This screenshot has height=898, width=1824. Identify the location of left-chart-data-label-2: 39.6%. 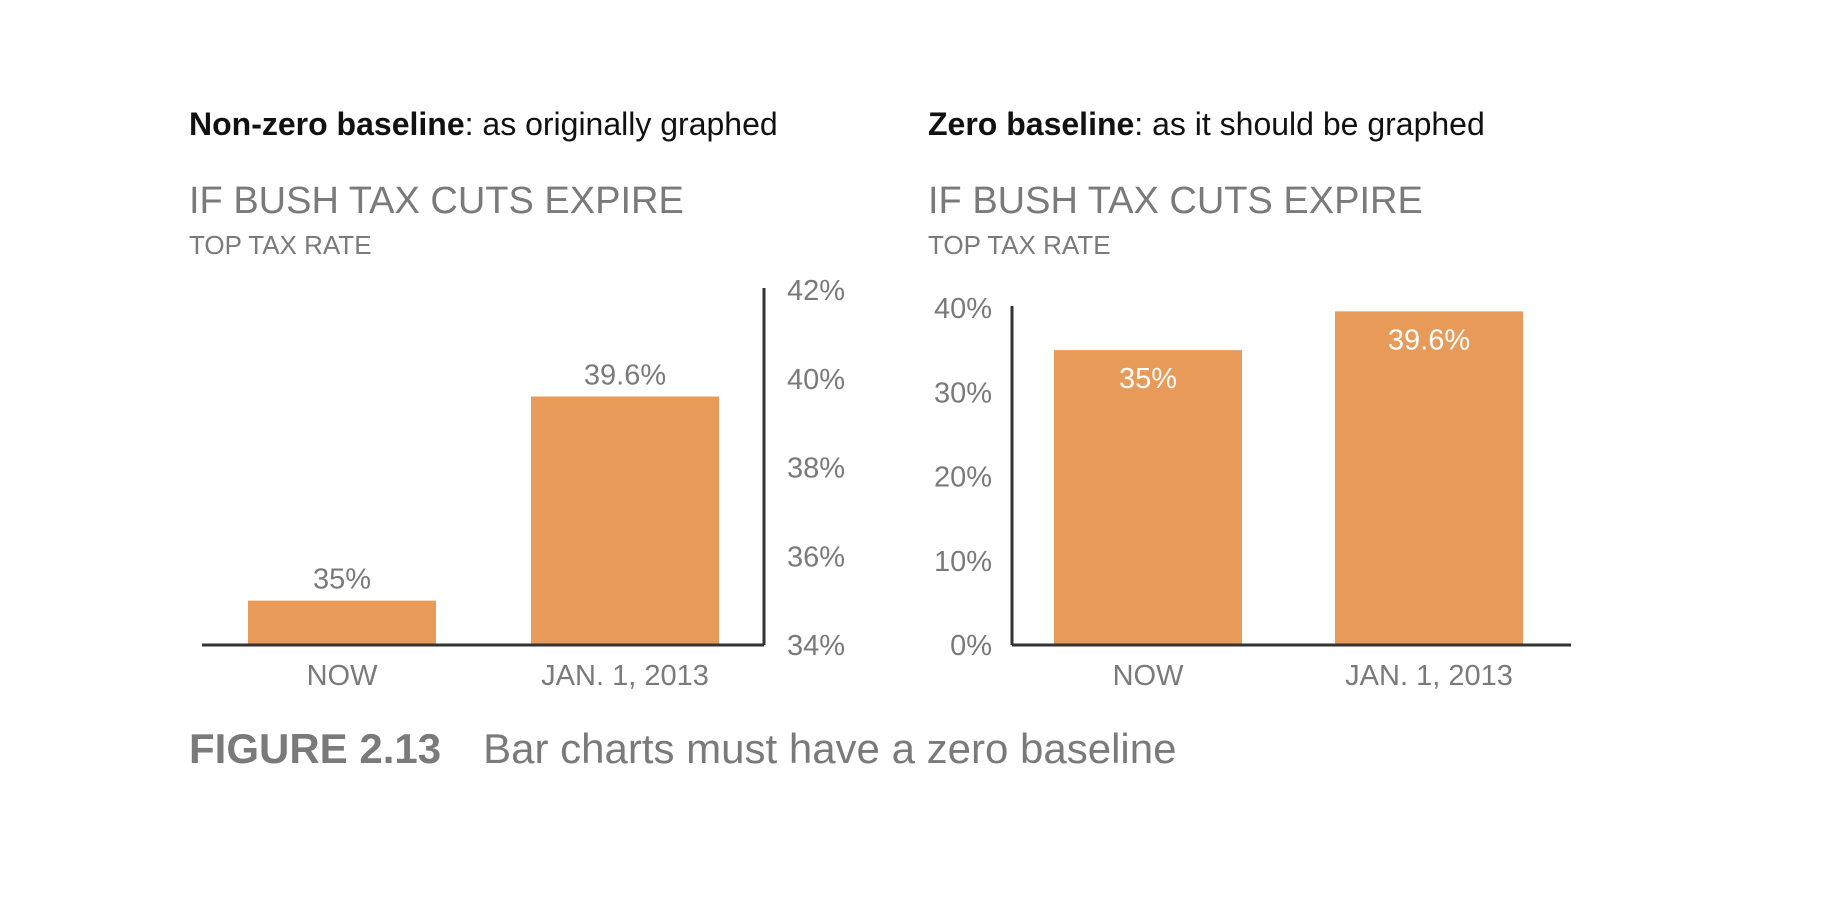
(625, 376).